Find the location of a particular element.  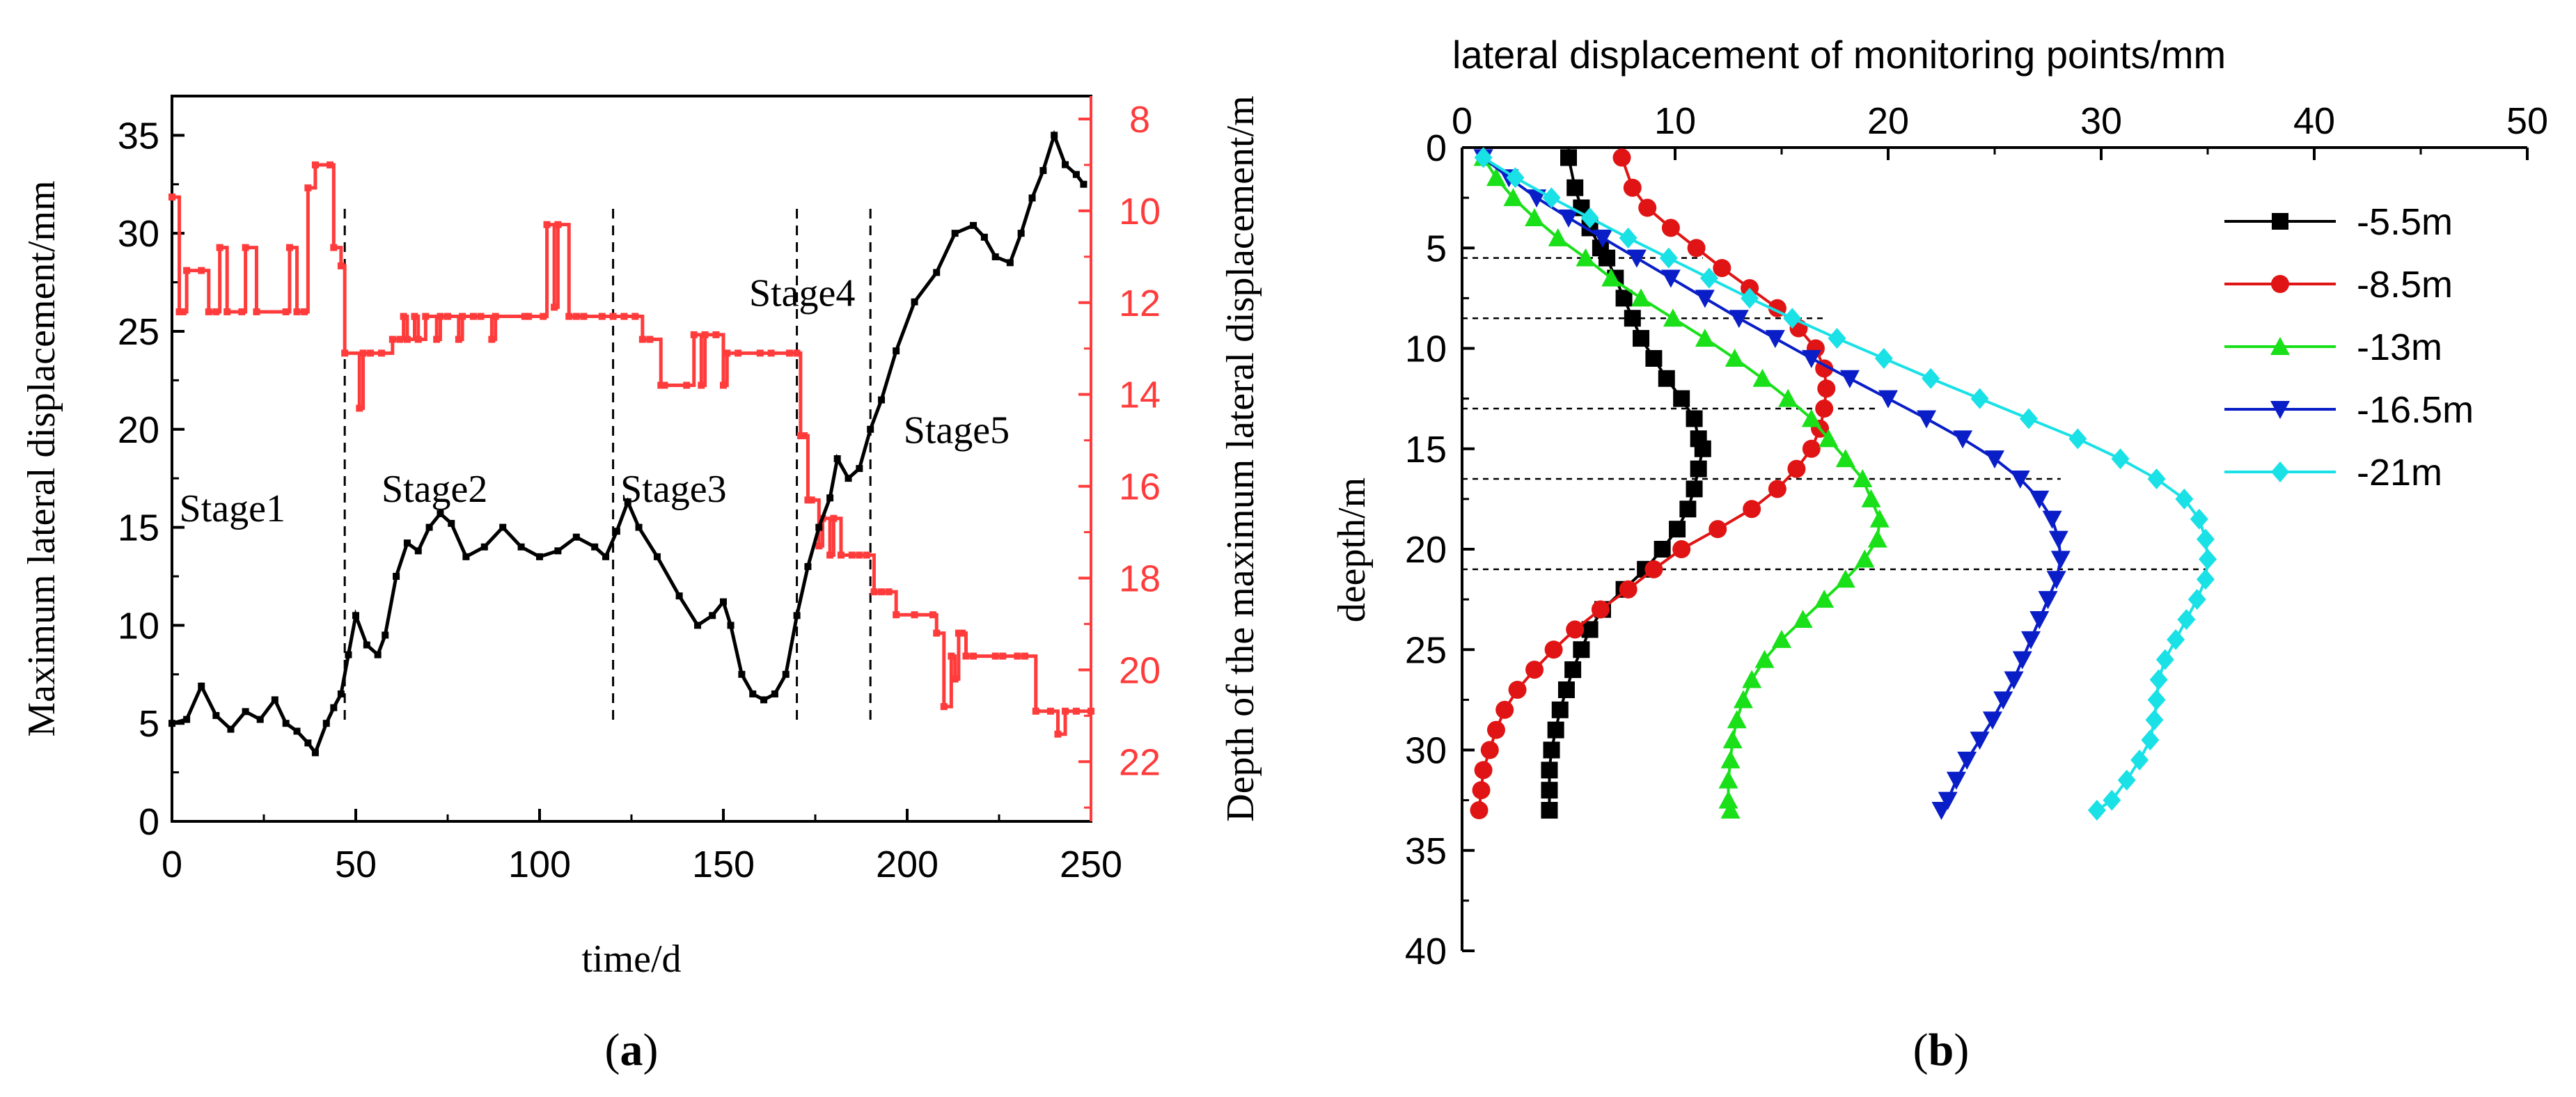

x-tick-label: 50 is located at coordinates (2527, 121).